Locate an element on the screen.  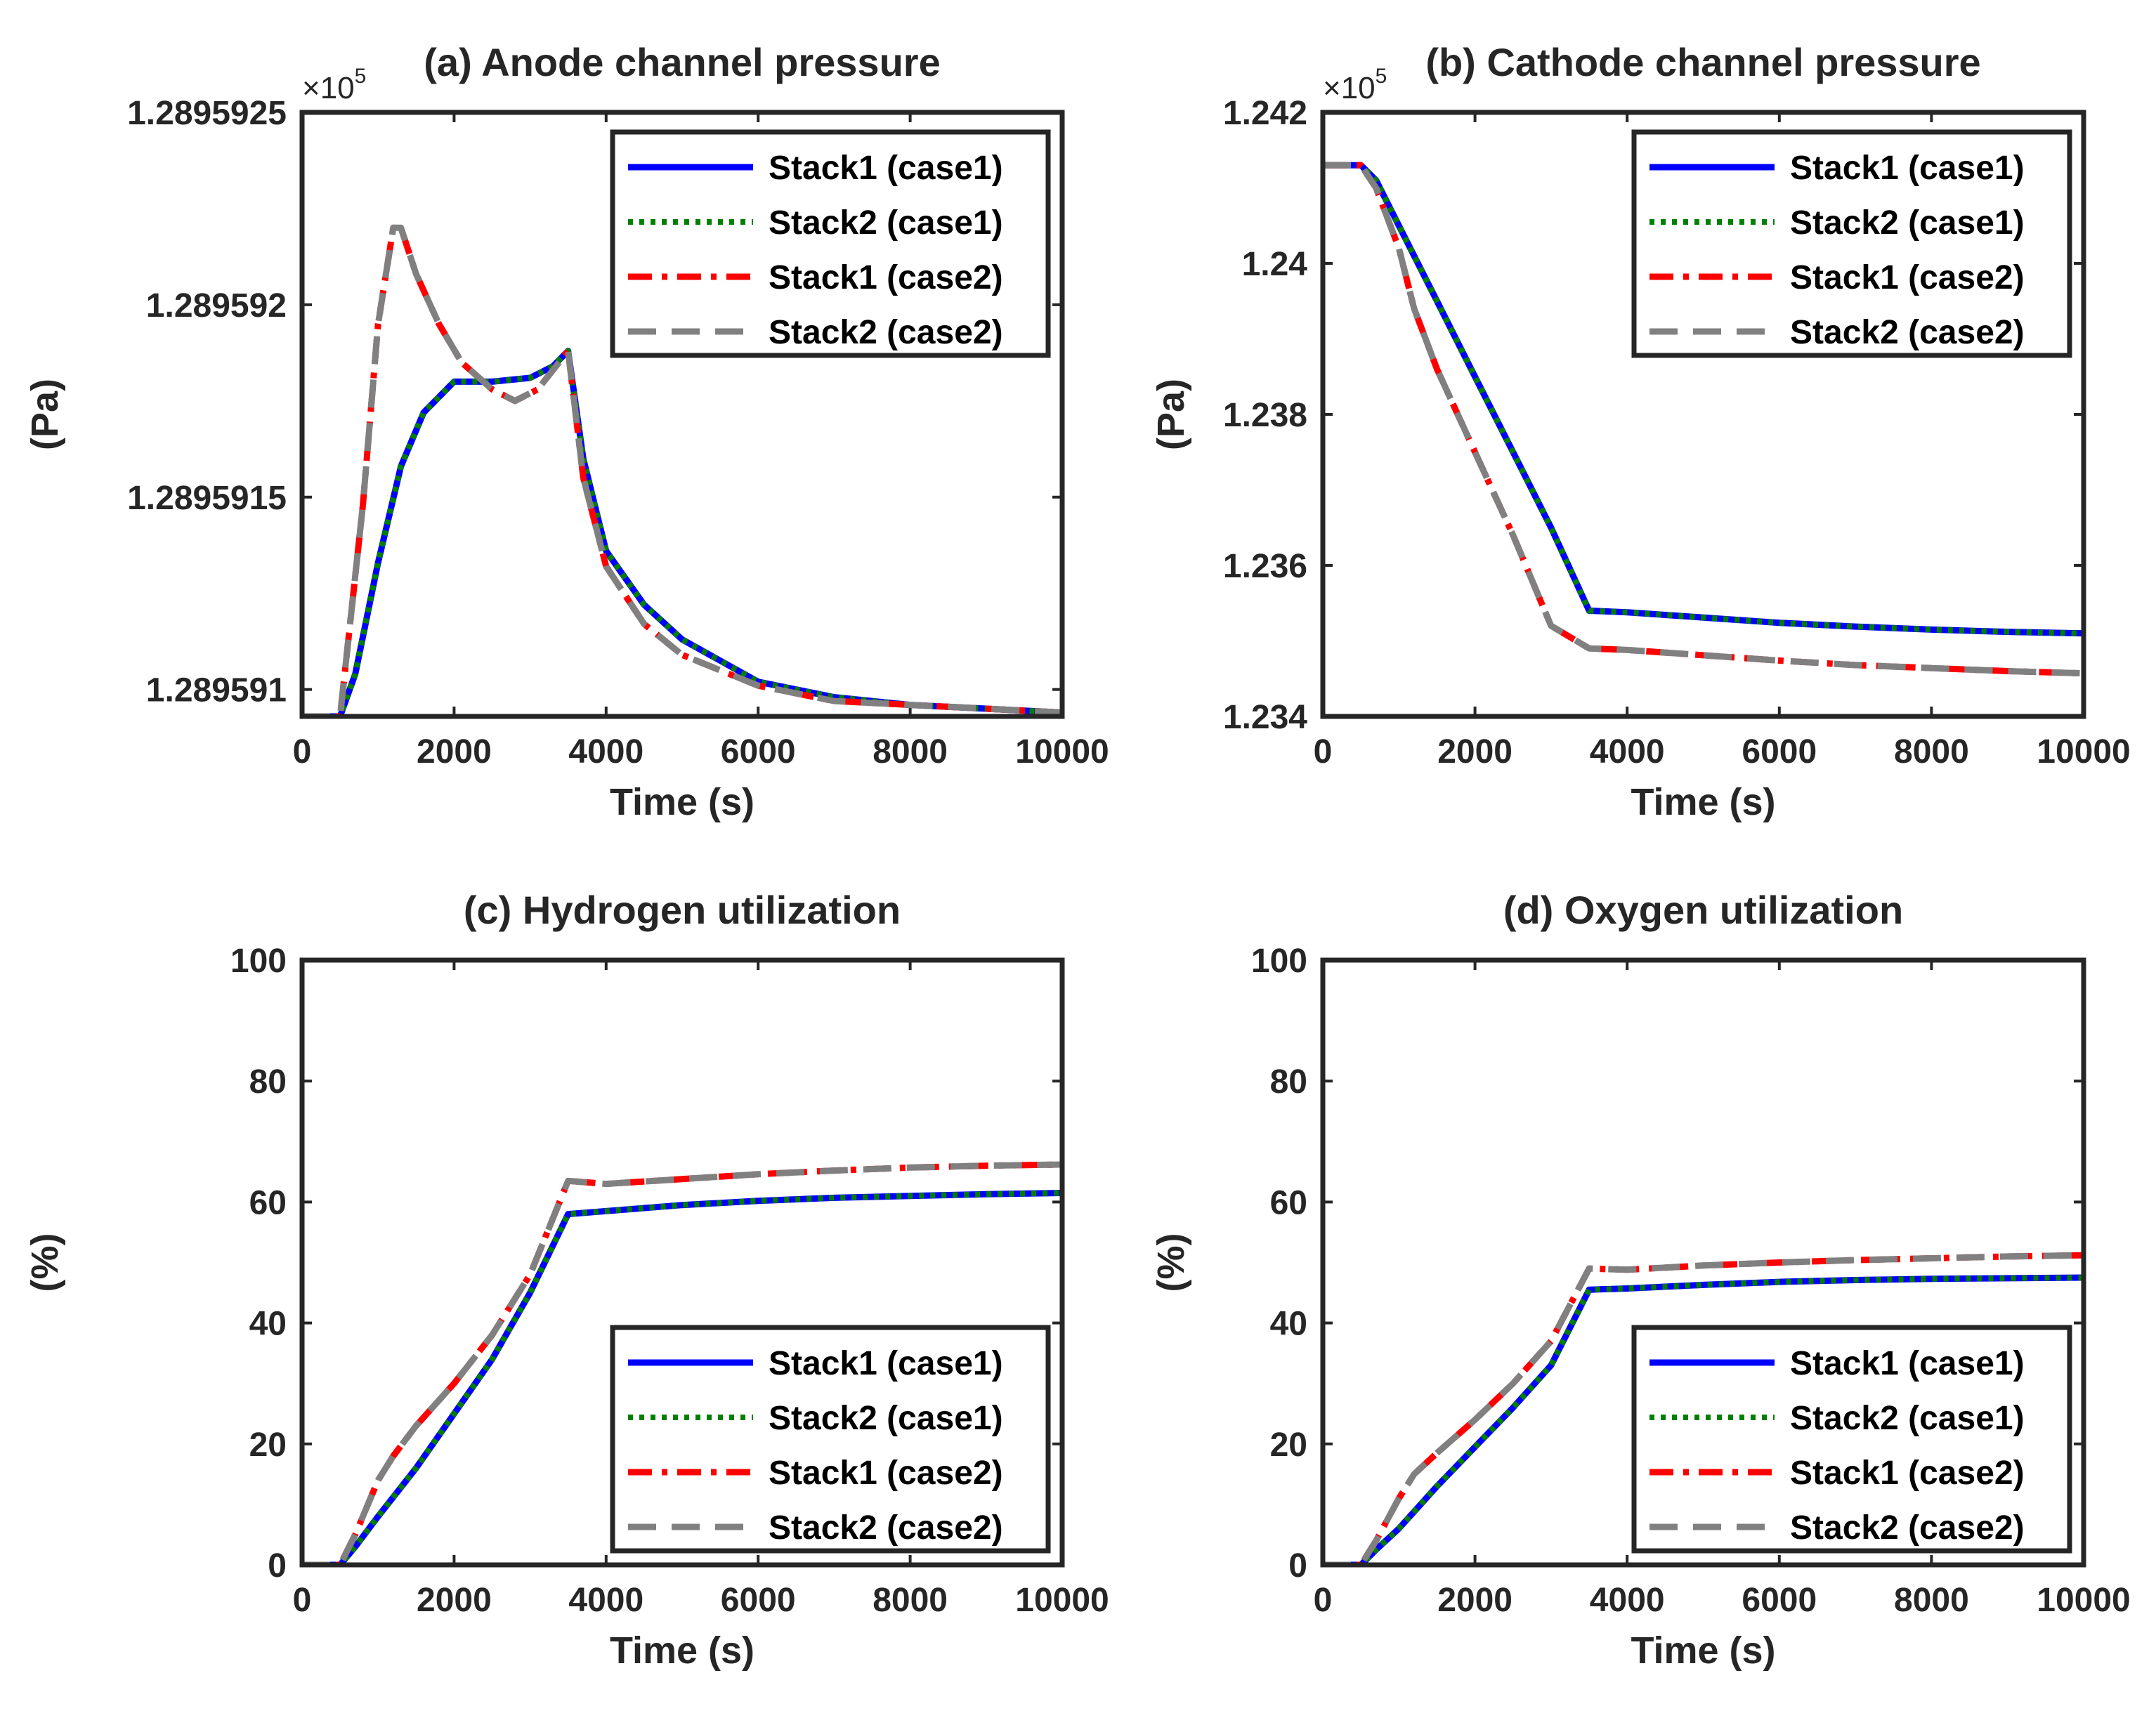
y-tick-label: 1.2895915 is located at coordinates (207, 498).